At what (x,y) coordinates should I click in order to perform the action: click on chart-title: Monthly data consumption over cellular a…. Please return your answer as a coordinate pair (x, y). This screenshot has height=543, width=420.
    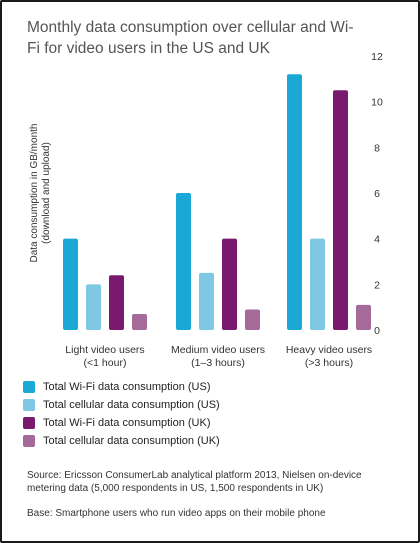
    Looking at the image, I should click on (190, 38).